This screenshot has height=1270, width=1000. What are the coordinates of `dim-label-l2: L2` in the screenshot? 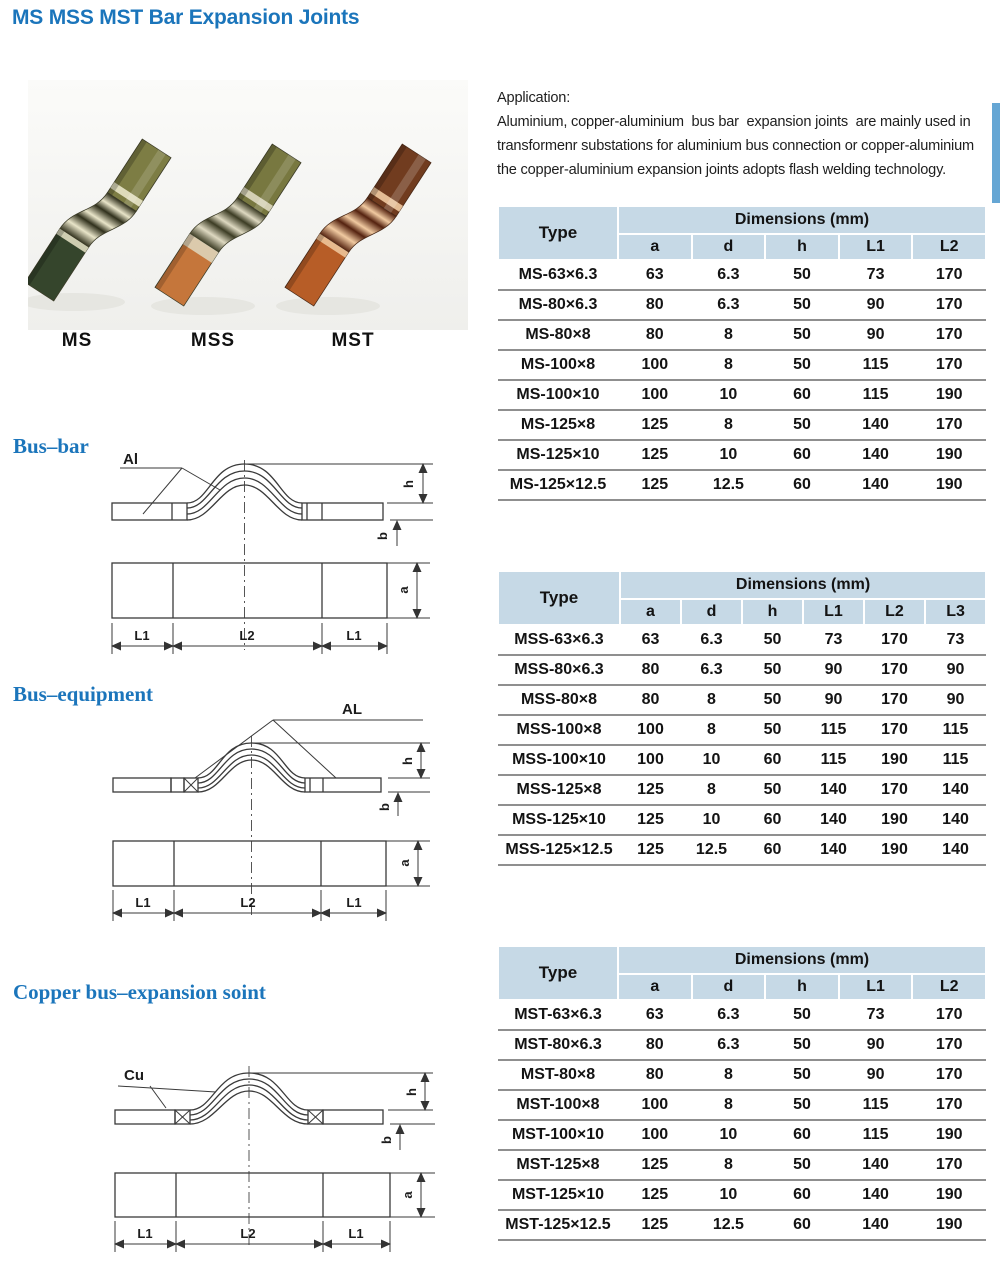 It's located at (247, 1233).